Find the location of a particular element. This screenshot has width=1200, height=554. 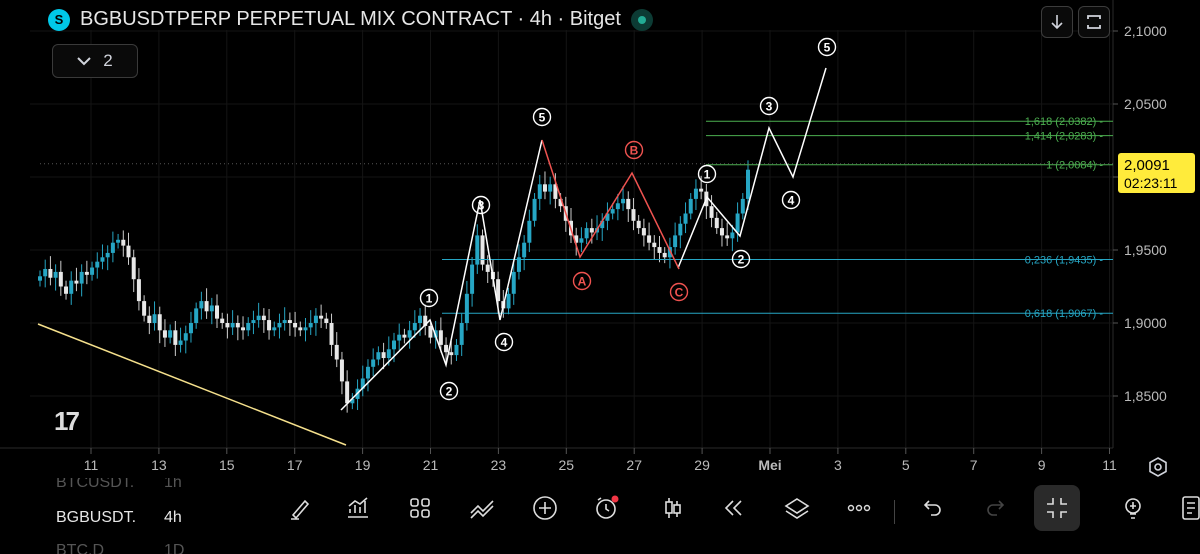

wave-label: 3 is located at coordinates (481, 206).